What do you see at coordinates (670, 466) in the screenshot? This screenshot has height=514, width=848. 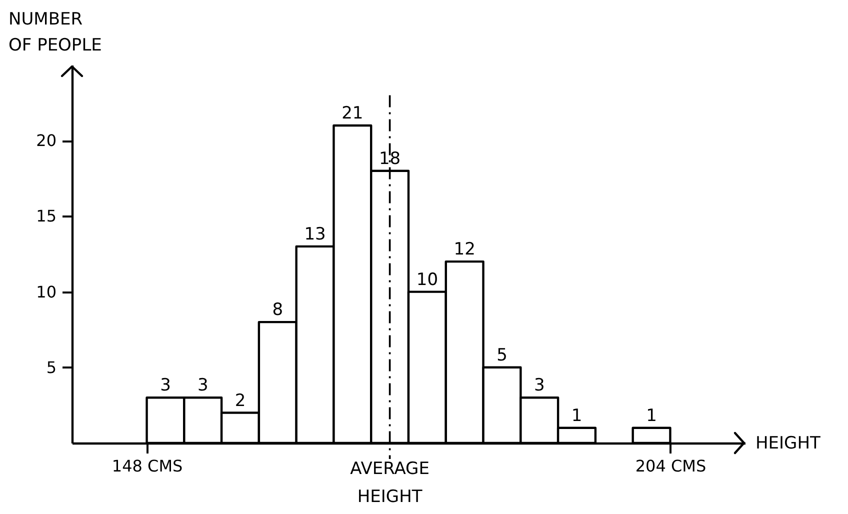 I see `x-tick-label: 204 CMS` at bounding box center [670, 466].